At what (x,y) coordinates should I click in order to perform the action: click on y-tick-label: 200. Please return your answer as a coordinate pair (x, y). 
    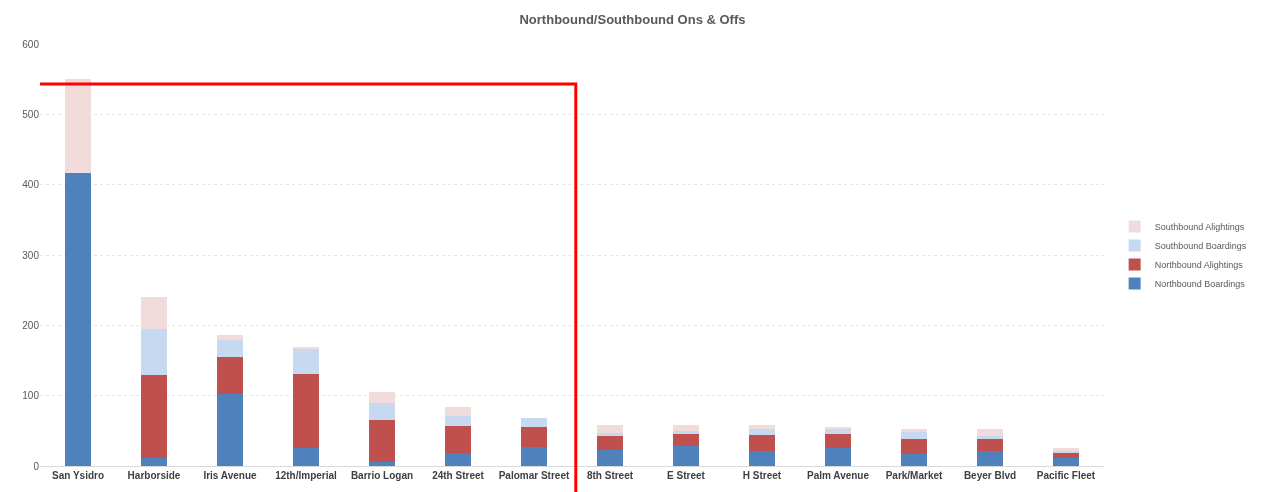
    Looking at the image, I should click on (31, 325).